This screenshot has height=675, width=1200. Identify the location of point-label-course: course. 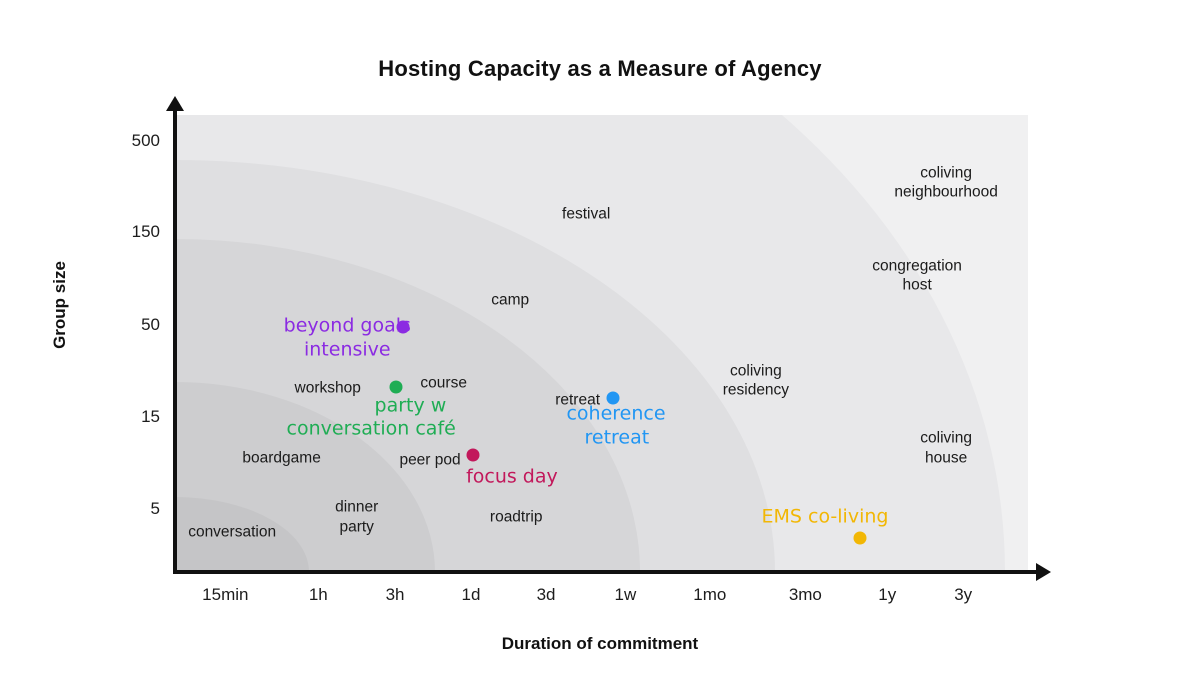
(443, 383).